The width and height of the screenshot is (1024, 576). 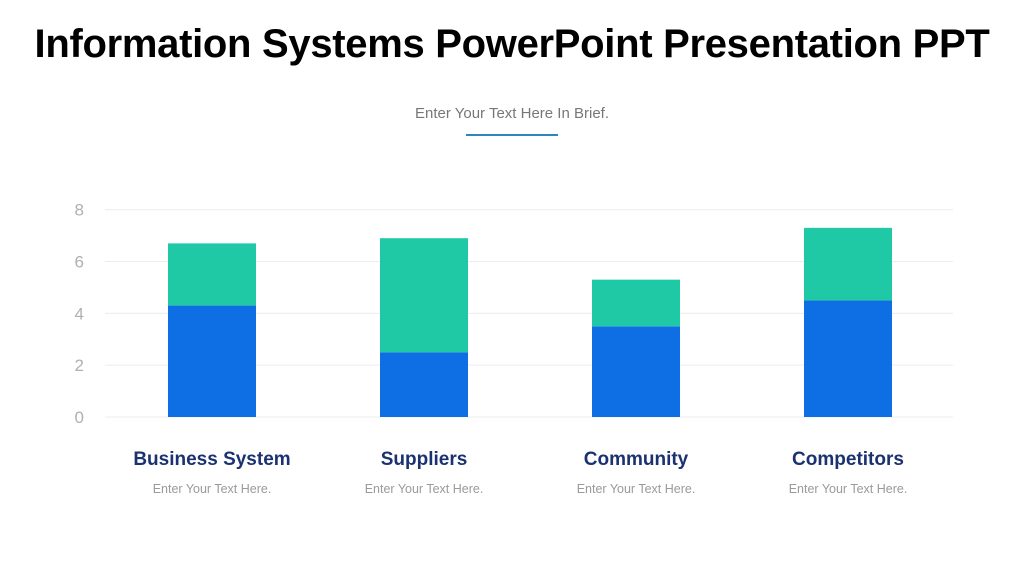 What do you see at coordinates (79, 313) in the screenshot?
I see `y-tick-label: 4` at bounding box center [79, 313].